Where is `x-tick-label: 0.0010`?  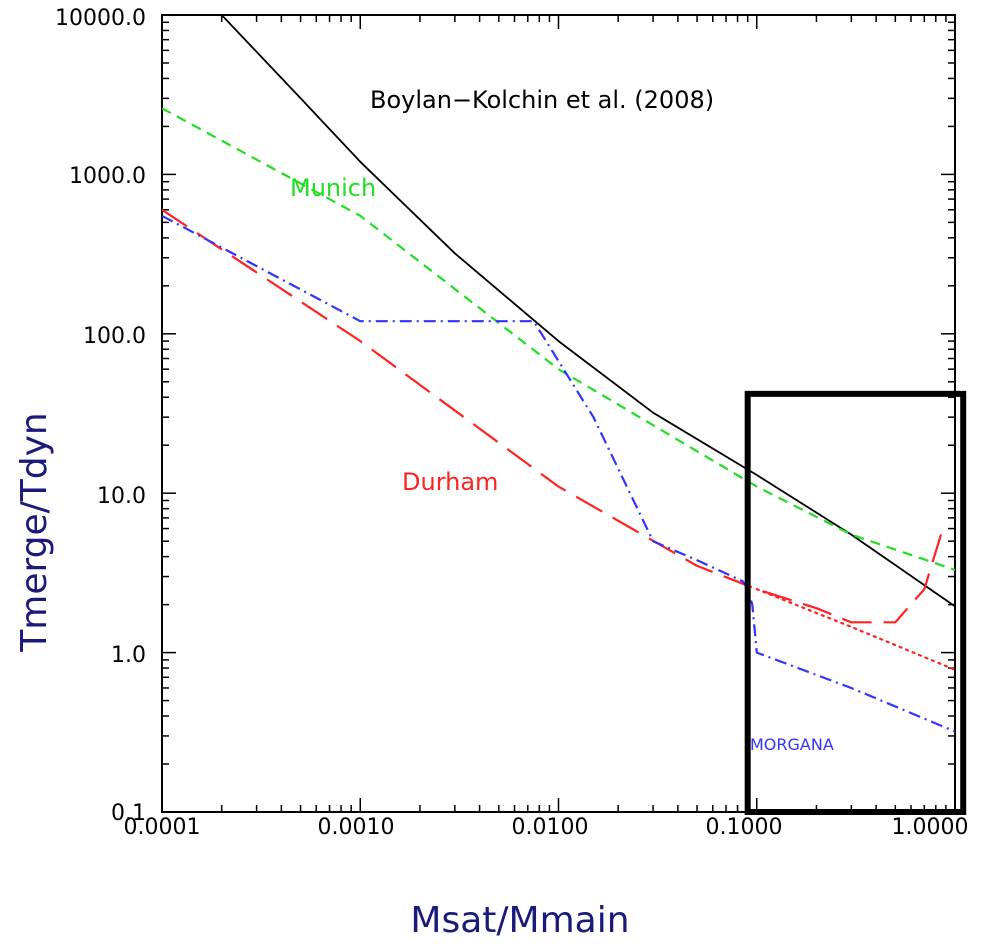 x-tick-label: 0.0010 is located at coordinates (356, 827).